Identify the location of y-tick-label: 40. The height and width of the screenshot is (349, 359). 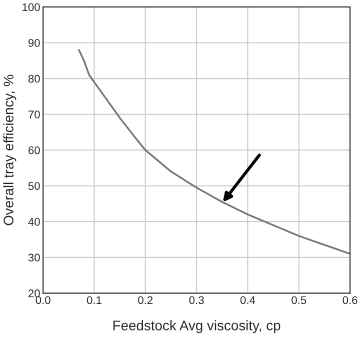
(34, 222).